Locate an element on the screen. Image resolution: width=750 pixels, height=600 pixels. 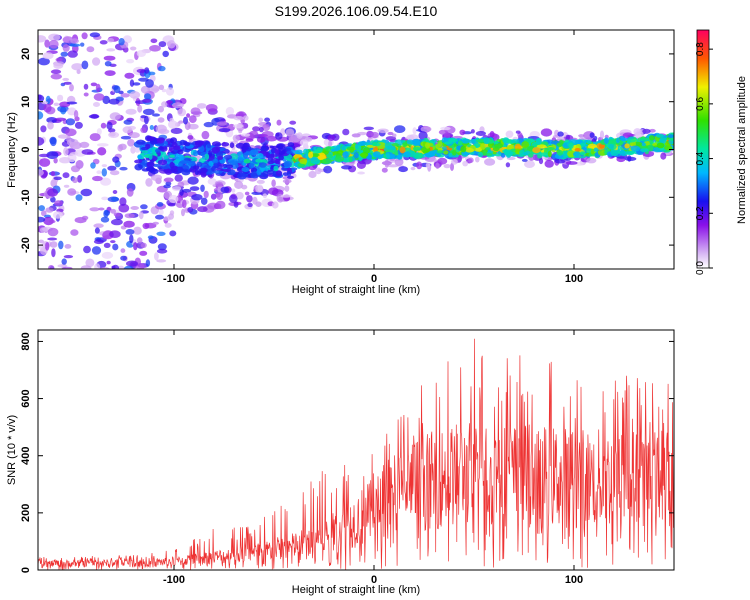
snr-y-tick-label: 200 is located at coordinates (26, 513).